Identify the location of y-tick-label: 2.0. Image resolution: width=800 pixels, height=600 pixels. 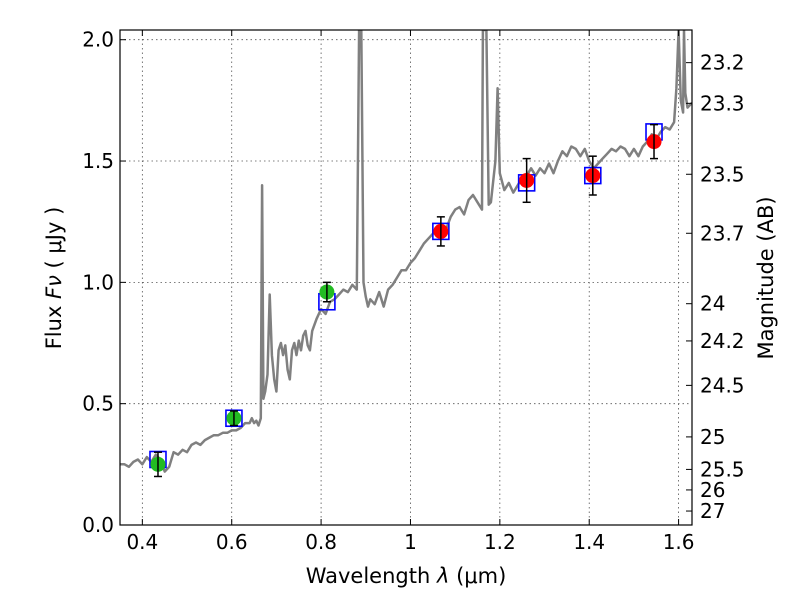
(98, 40).